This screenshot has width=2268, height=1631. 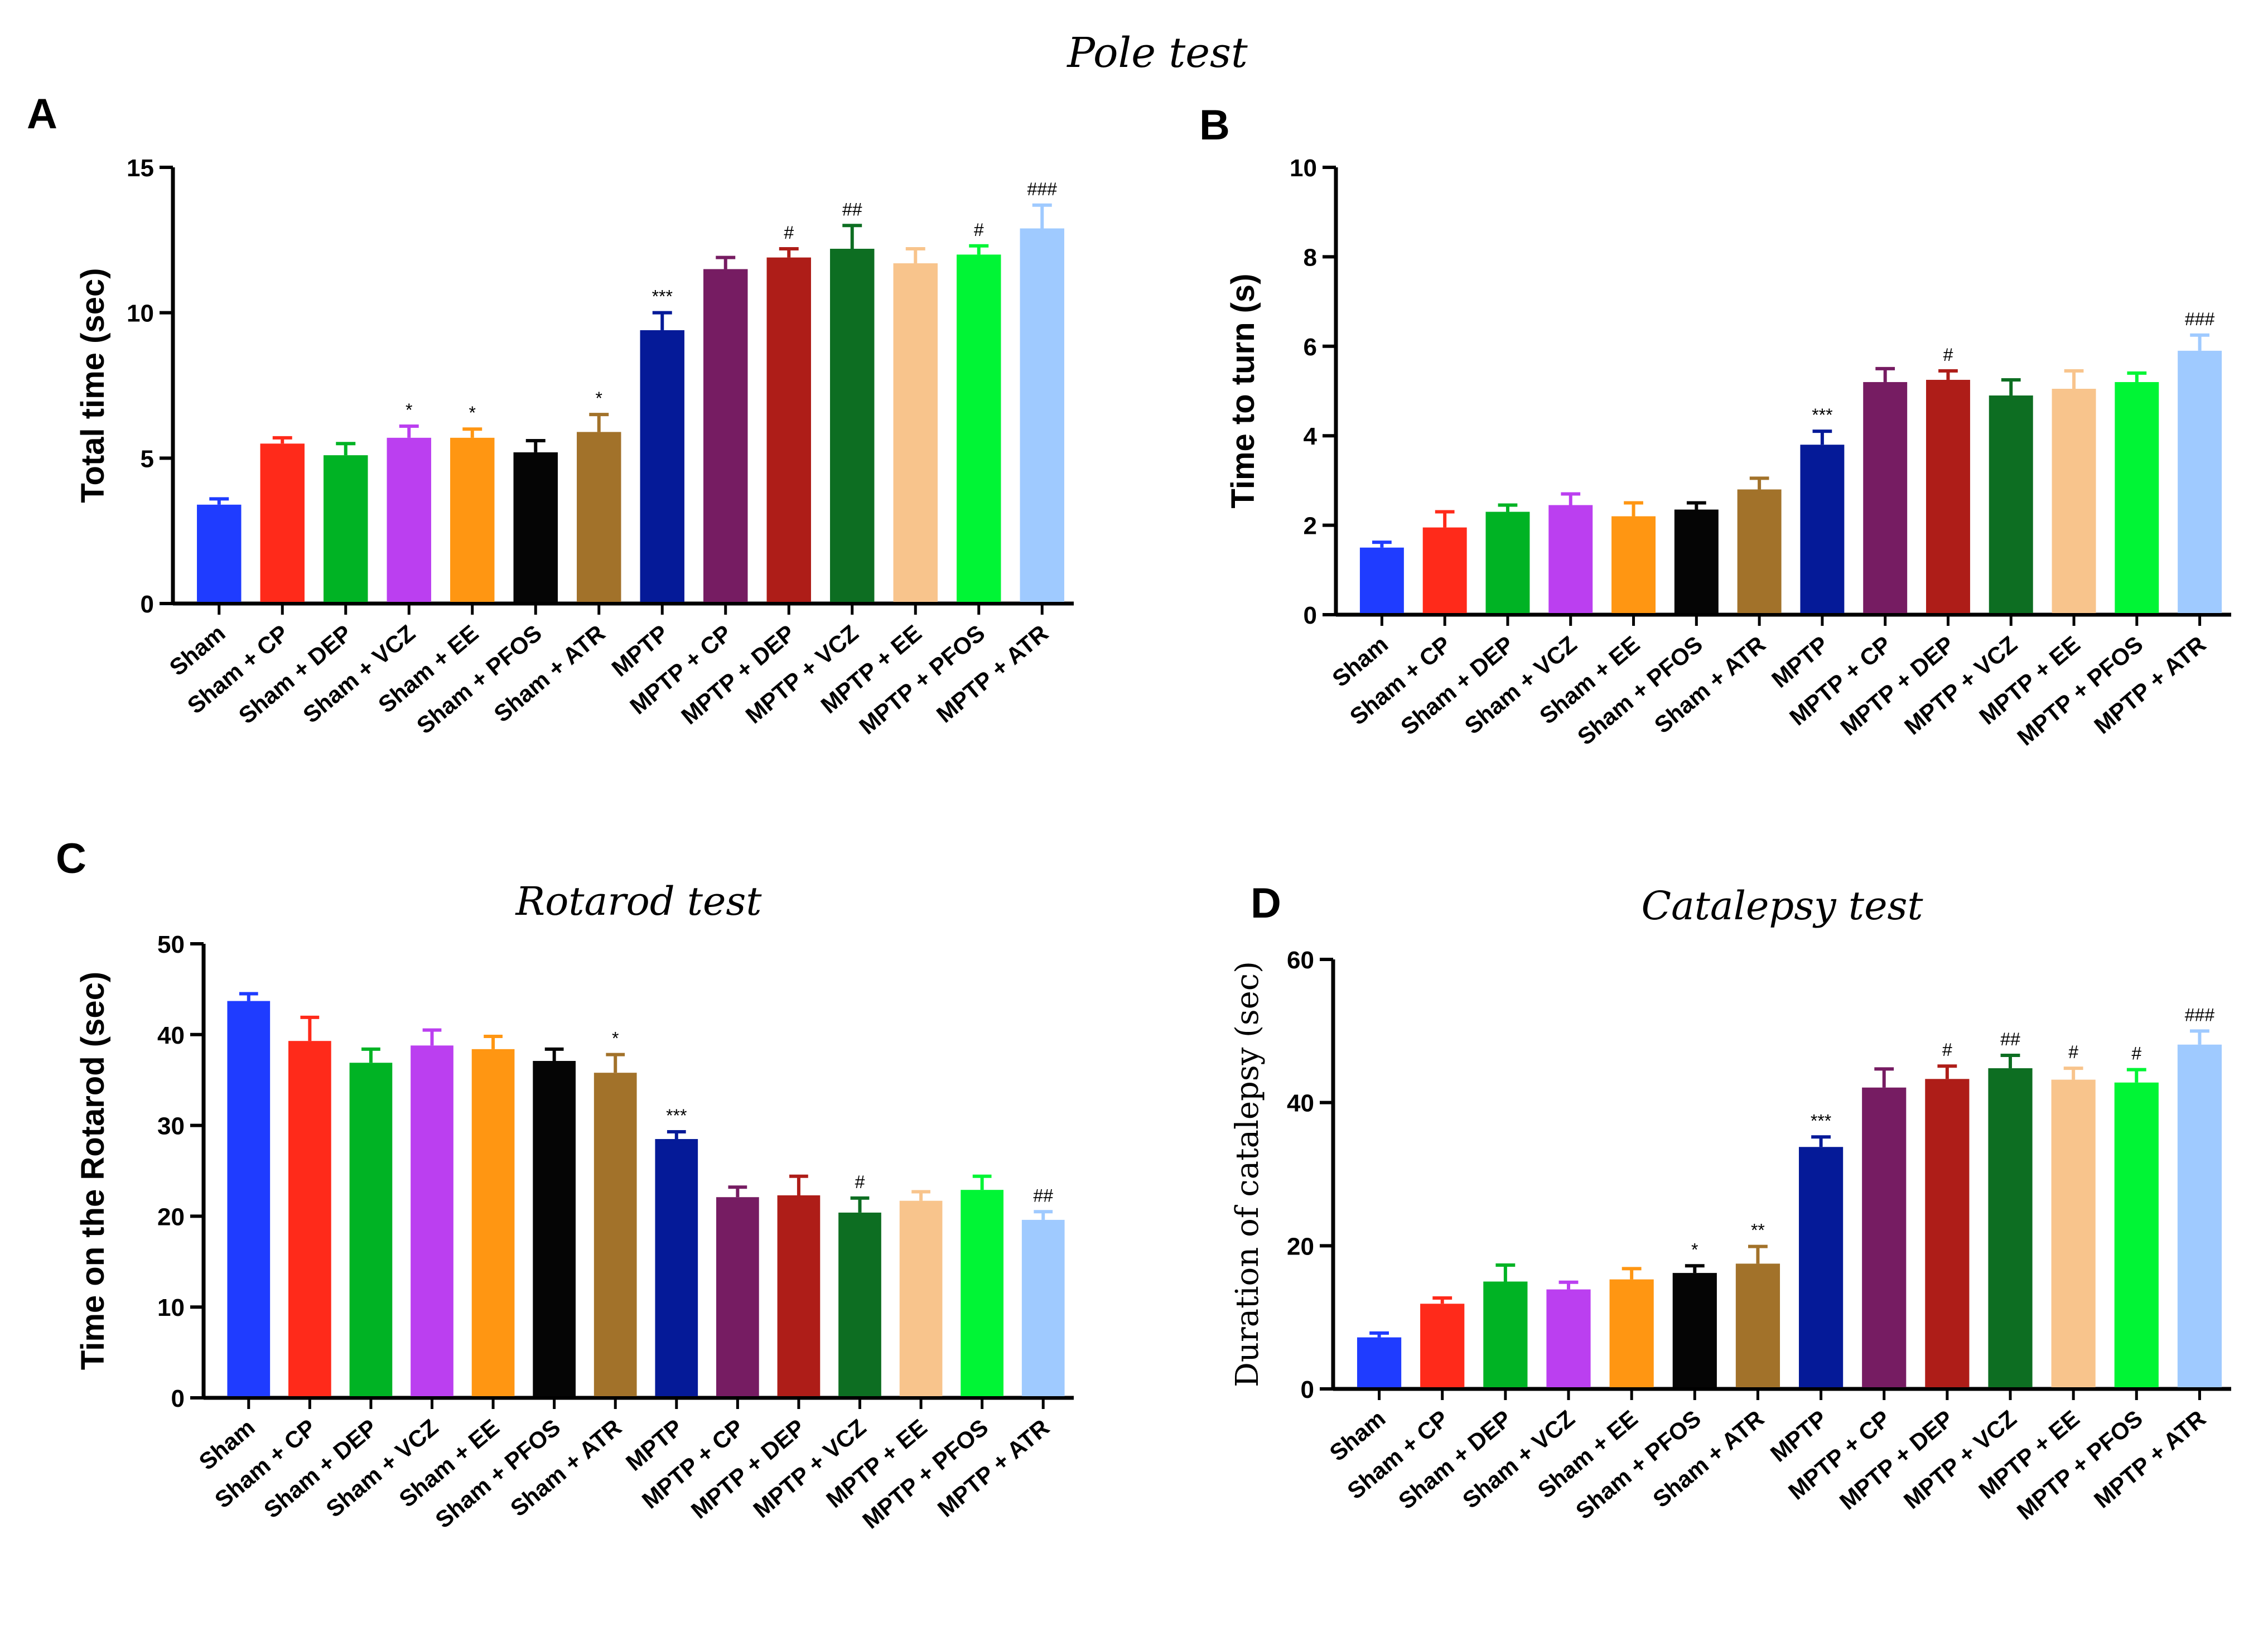 What do you see at coordinates (71, 859) in the screenshot?
I see `panel-letter: C` at bounding box center [71, 859].